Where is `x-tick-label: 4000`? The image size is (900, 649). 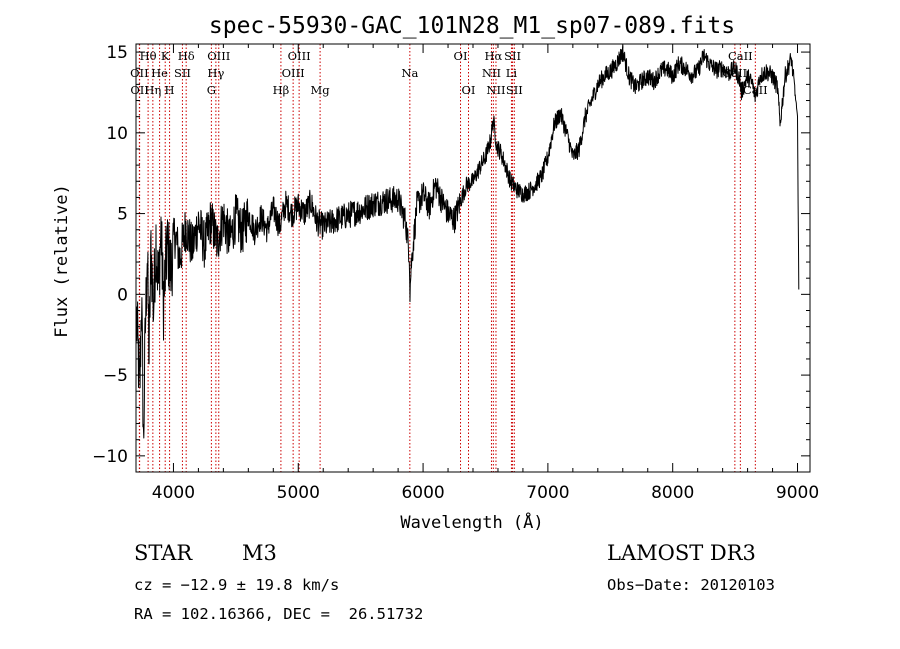 x-tick-label: 4000 is located at coordinates (173, 493).